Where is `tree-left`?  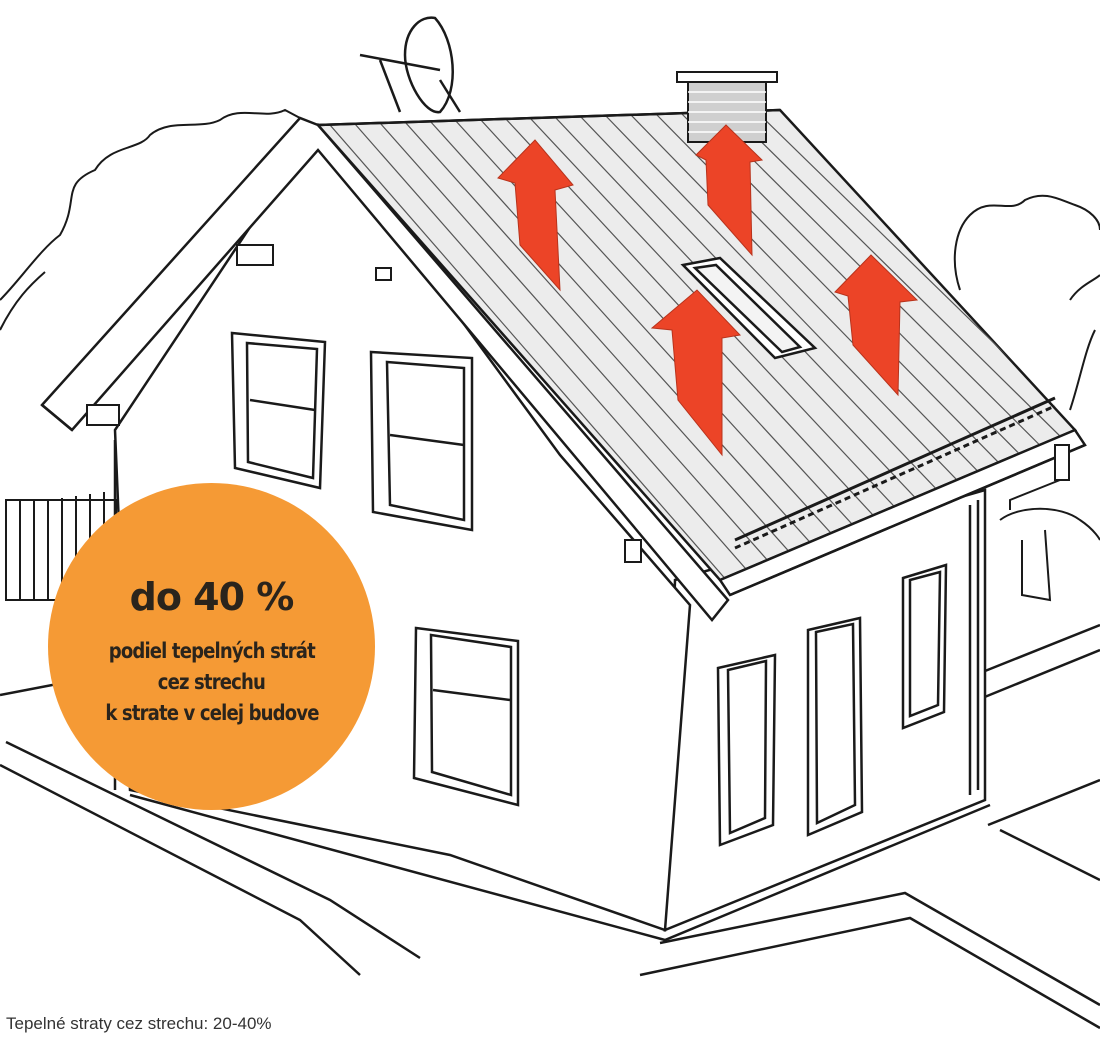
tree-left is located at coordinates (150, 219).